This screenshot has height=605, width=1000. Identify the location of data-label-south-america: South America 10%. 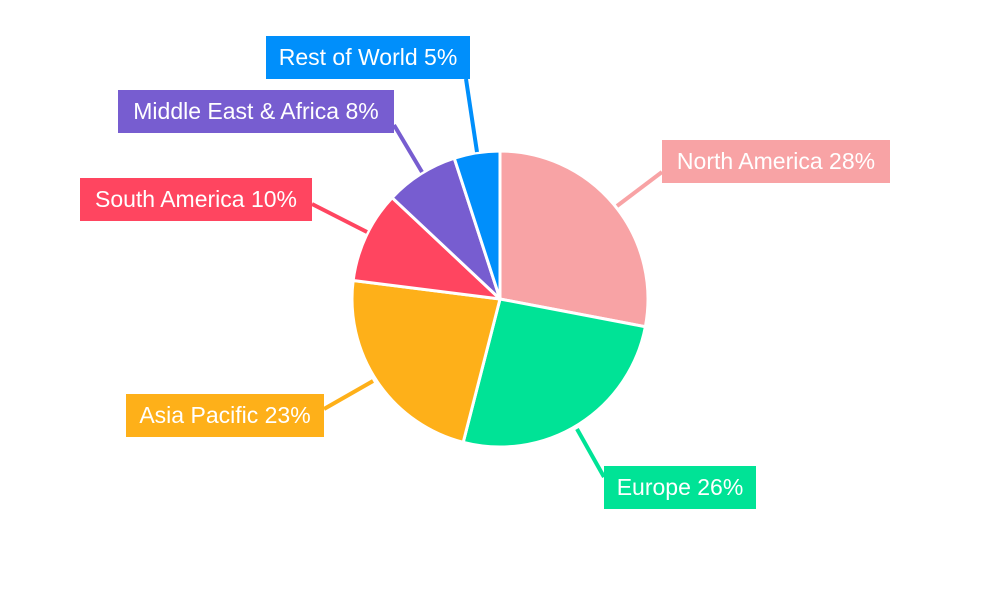
(196, 199).